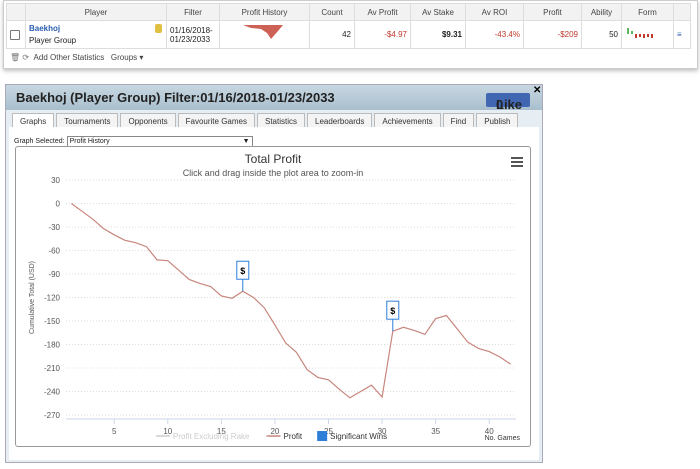 This screenshot has height=469, width=700. Describe the element at coordinates (45, 28) in the screenshot. I see `player-link: Baekhoj` at that location.